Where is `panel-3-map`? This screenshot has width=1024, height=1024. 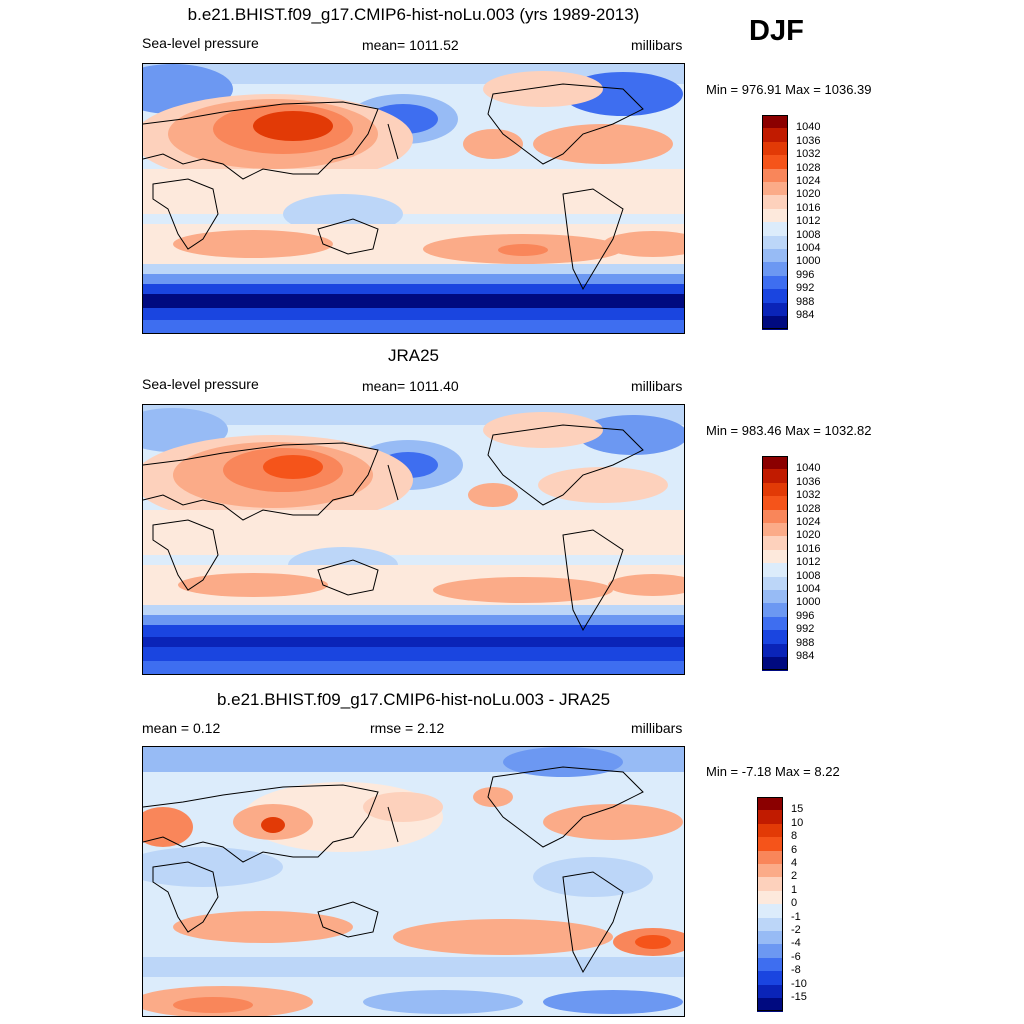 panel-3-map is located at coordinates (413, 881).